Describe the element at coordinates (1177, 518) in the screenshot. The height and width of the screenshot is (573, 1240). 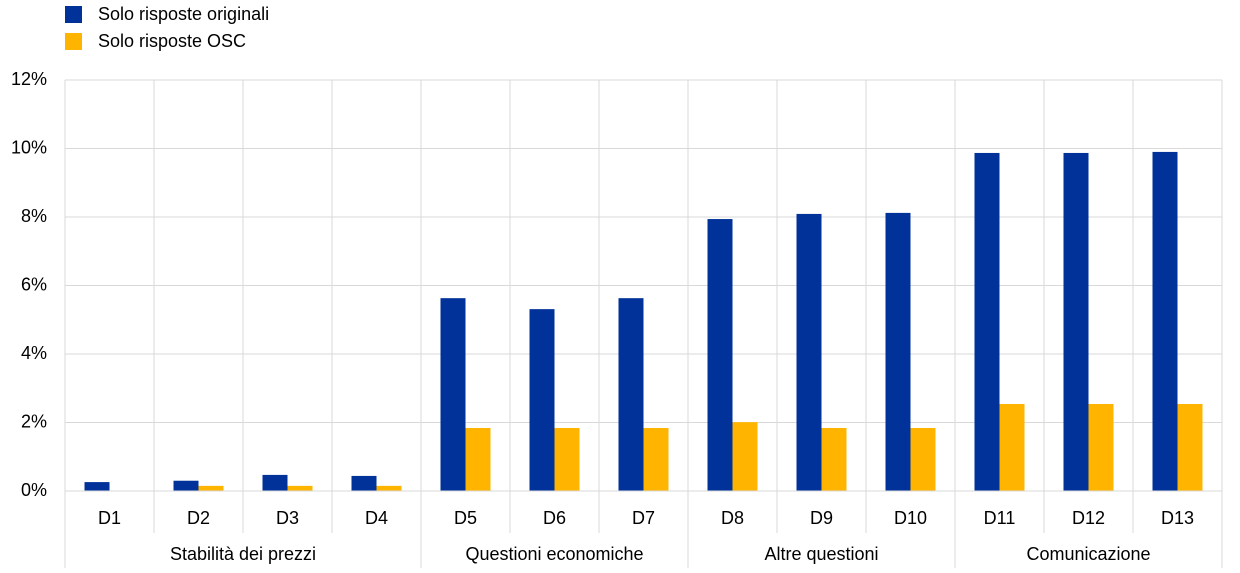
I see `x-tick-label: D13` at that location.